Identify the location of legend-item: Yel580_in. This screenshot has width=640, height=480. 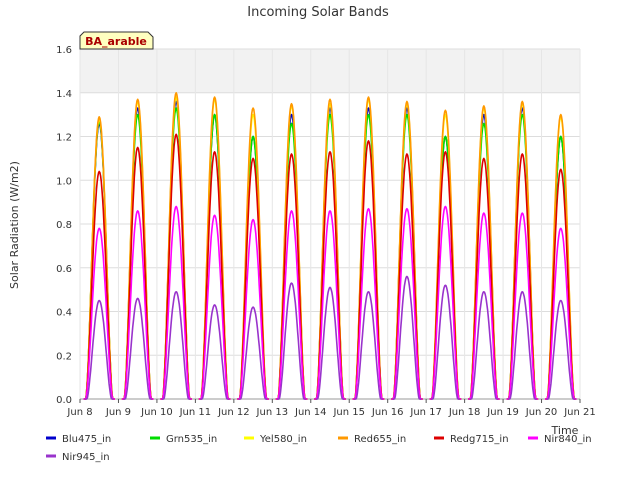
(275, 439).